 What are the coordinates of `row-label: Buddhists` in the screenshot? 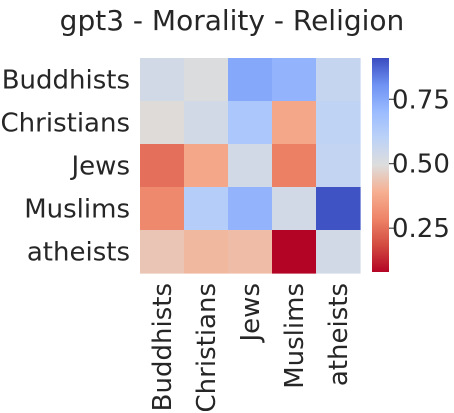 It's located at (66, 81).